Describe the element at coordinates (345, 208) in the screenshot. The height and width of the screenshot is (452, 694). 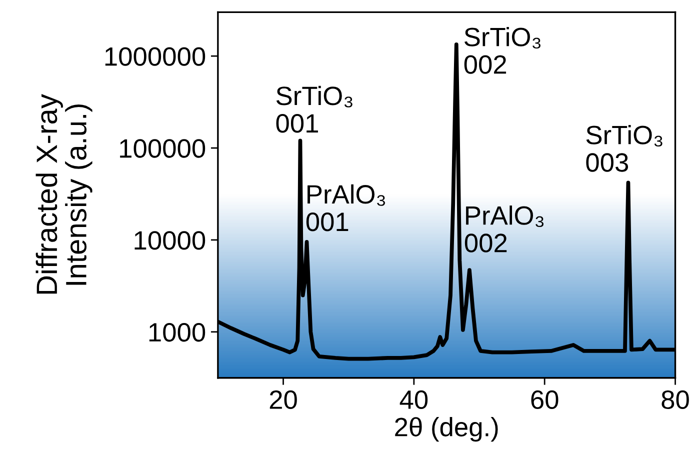
I see `annotation: PrAlO₃ 001` at that location.